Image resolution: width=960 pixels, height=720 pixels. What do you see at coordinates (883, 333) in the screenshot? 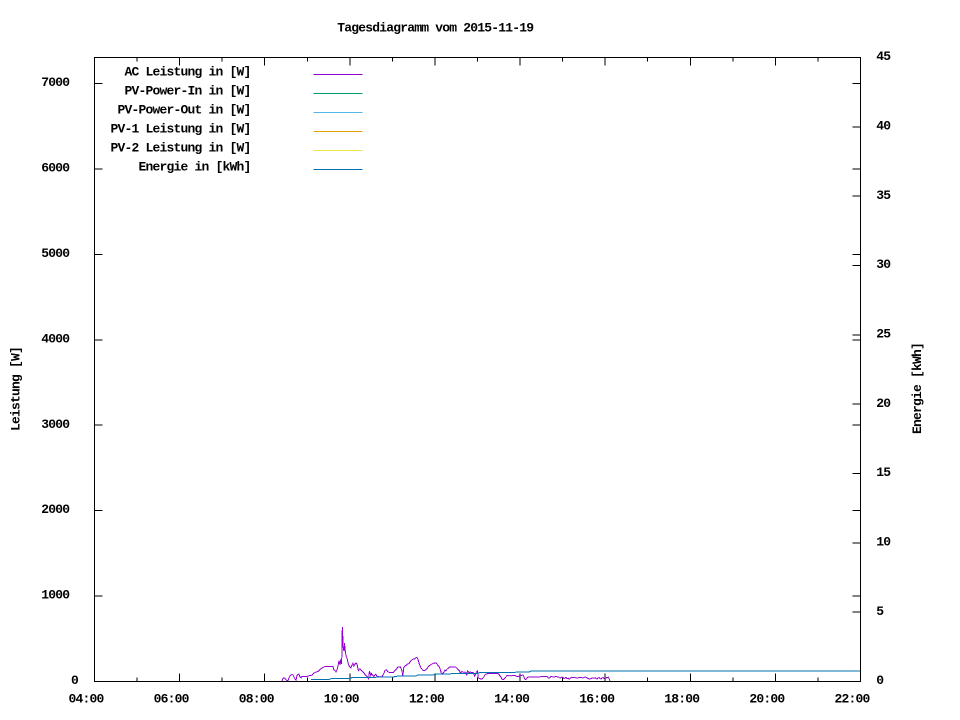
I see `svg-text: 25` at bounding box center [883, 333].